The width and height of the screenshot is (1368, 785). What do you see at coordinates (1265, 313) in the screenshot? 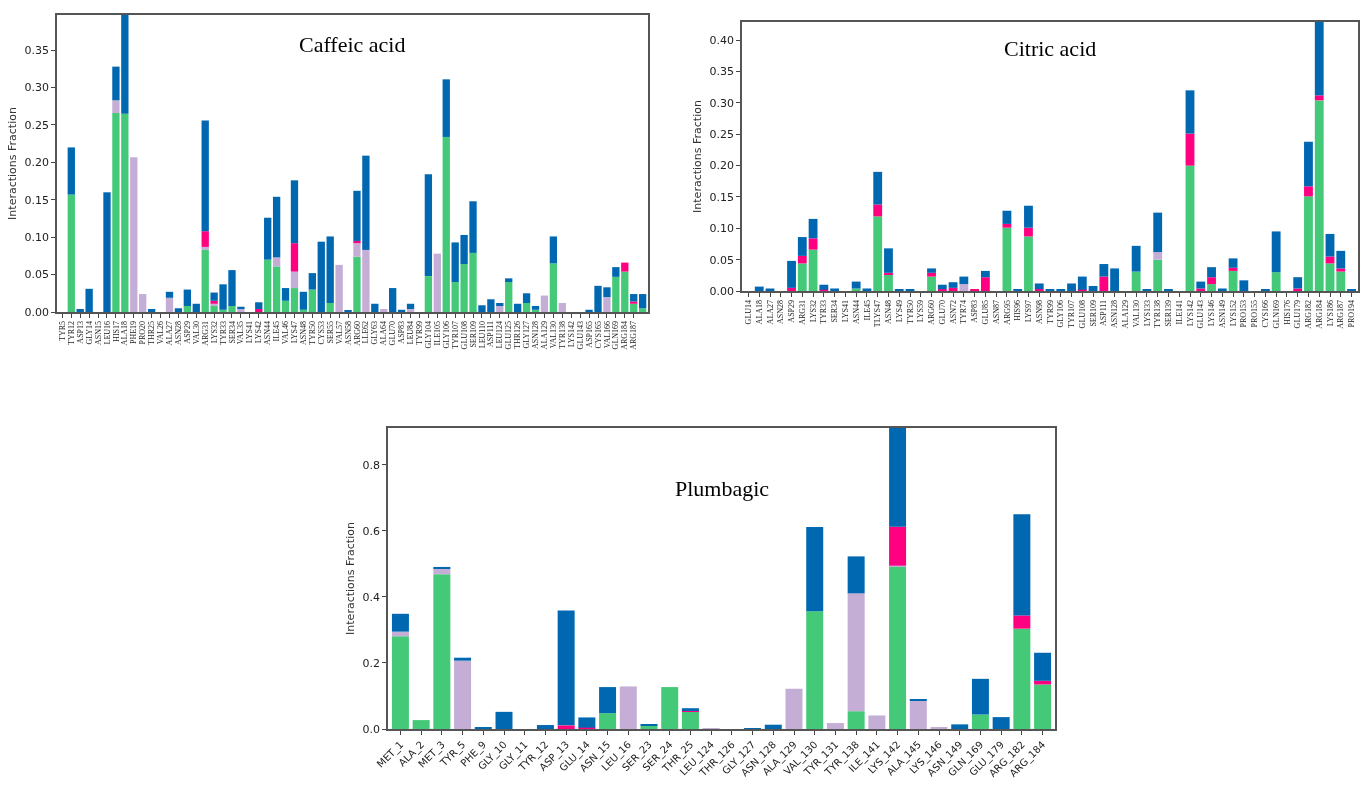
I see `x-tick-label: CYS166` at bounding box center [1265, 313].